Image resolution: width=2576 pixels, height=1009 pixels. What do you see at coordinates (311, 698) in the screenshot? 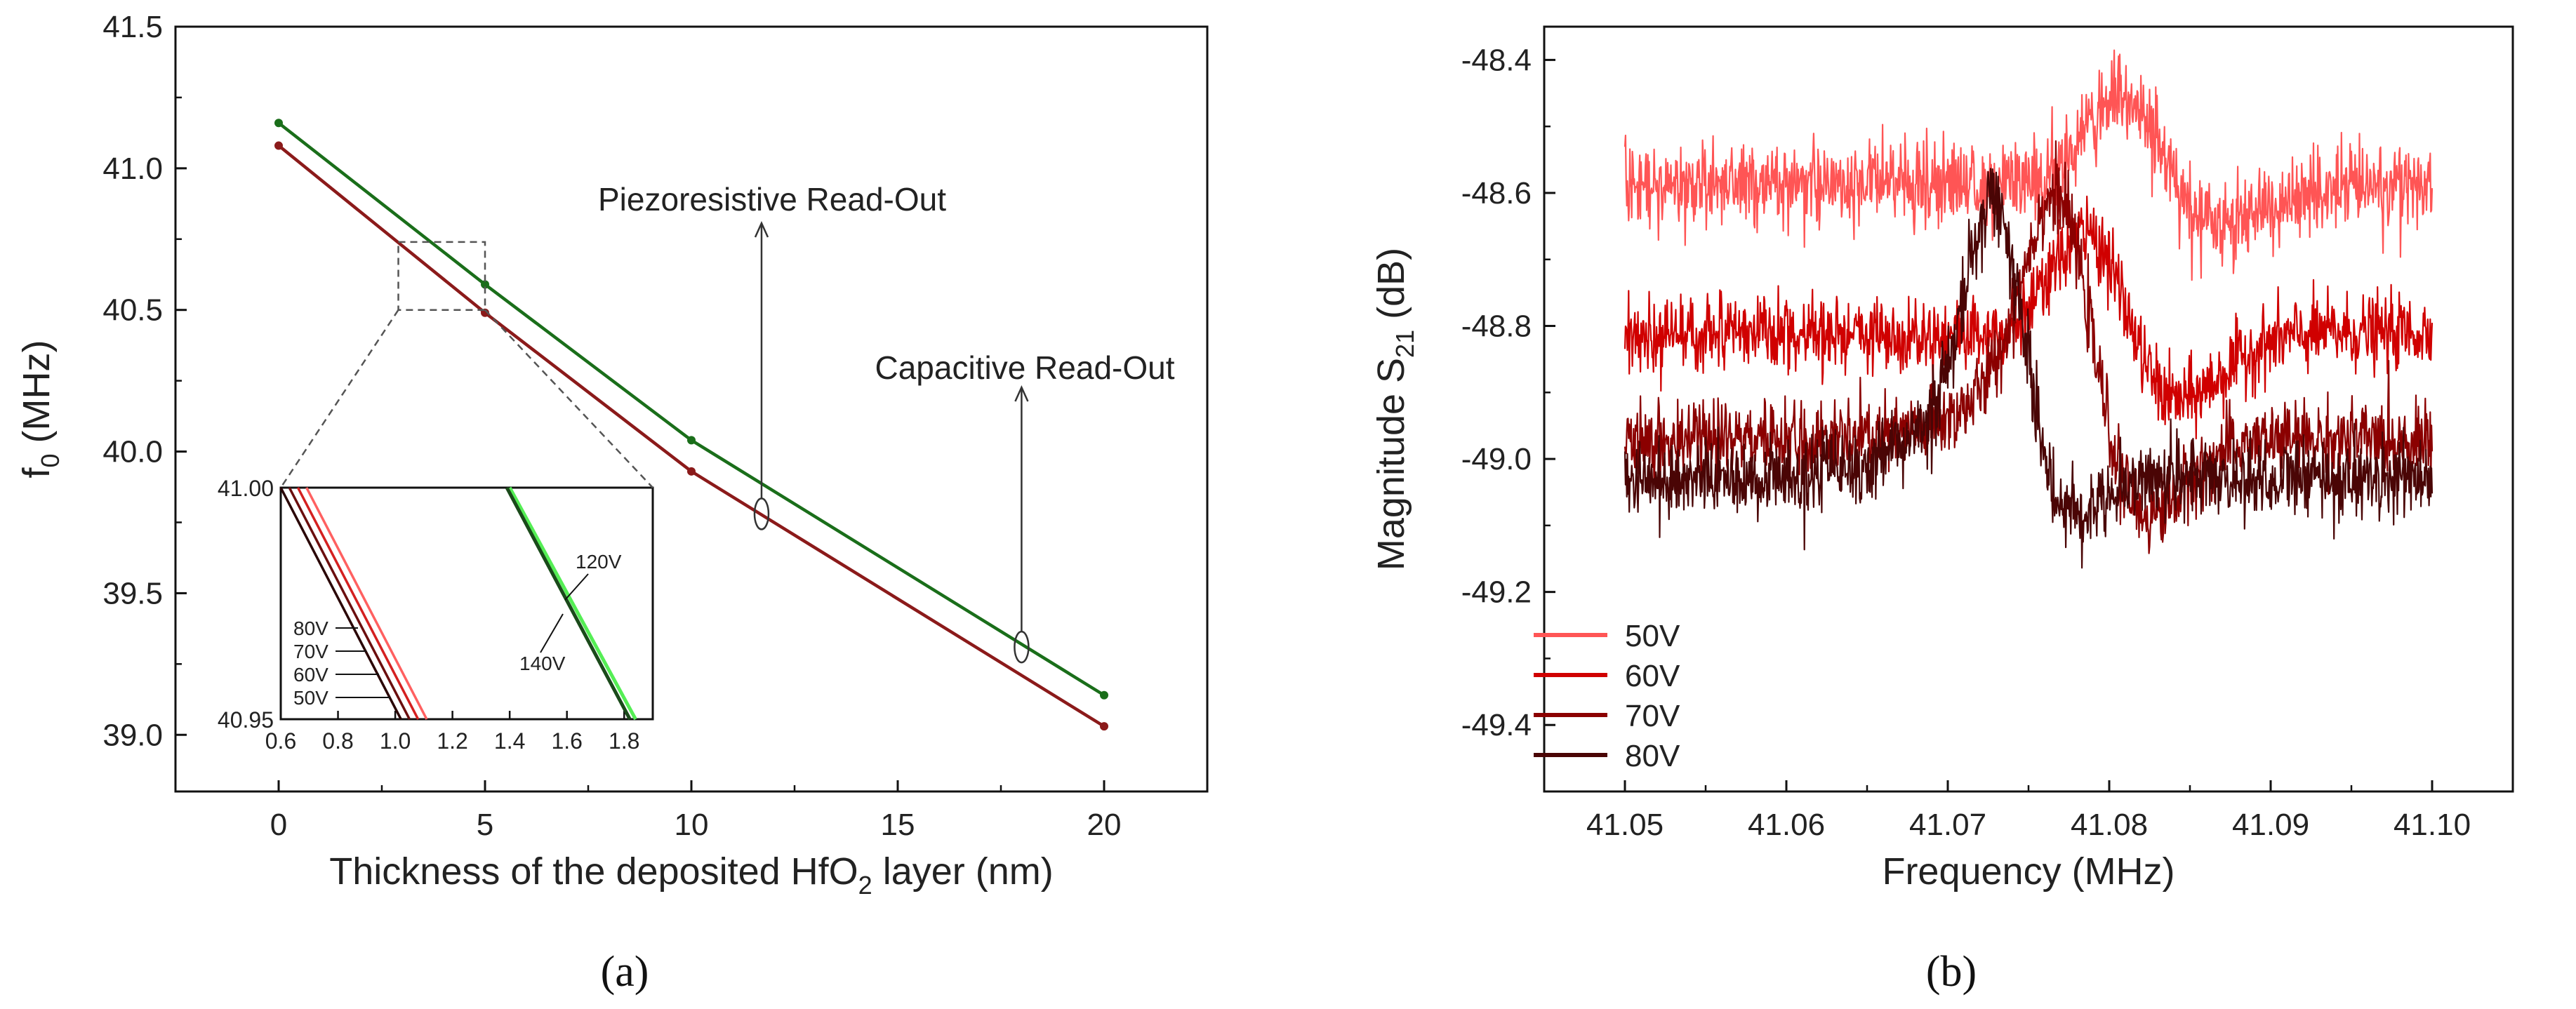
I see `inset-label-50v: 50V` at bounding box center [311, 698].